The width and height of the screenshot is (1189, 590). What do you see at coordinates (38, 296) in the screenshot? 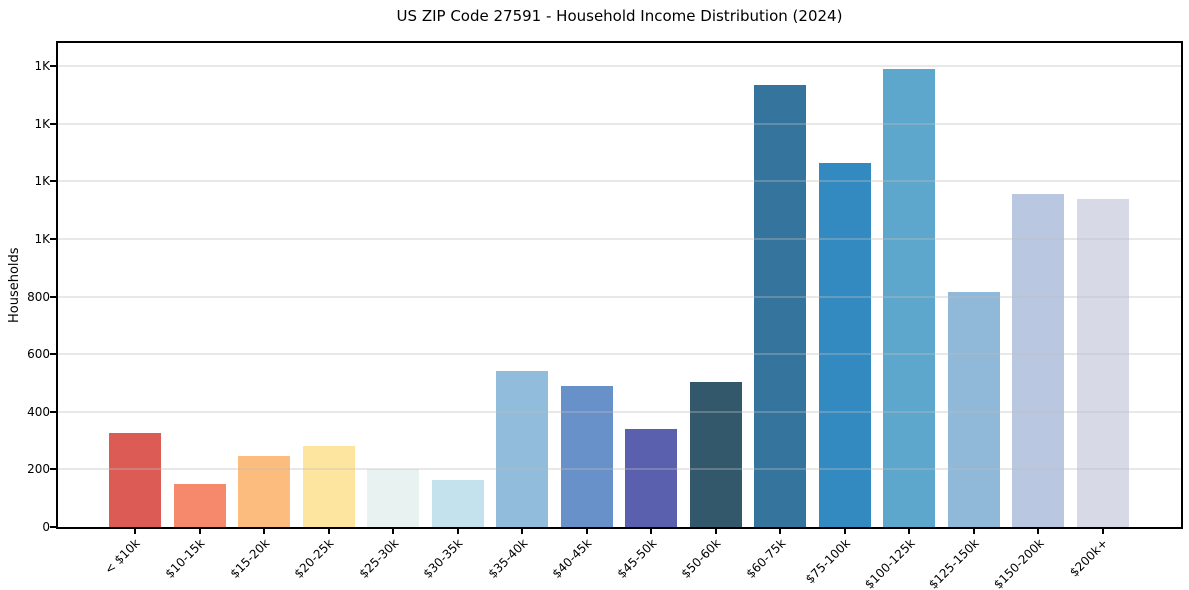
I see `y-tick-label: 800` at bounding box center [38, 296].